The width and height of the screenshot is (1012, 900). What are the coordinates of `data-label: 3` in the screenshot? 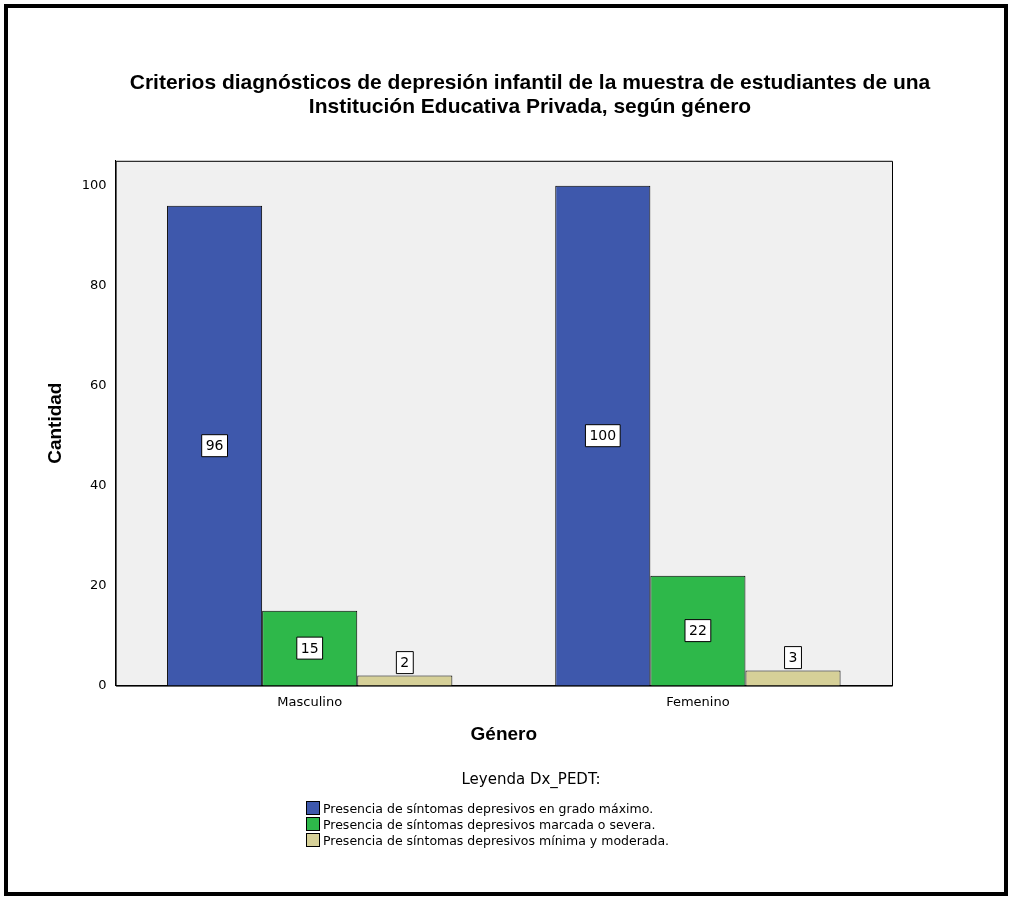 It's located at (793, 657).